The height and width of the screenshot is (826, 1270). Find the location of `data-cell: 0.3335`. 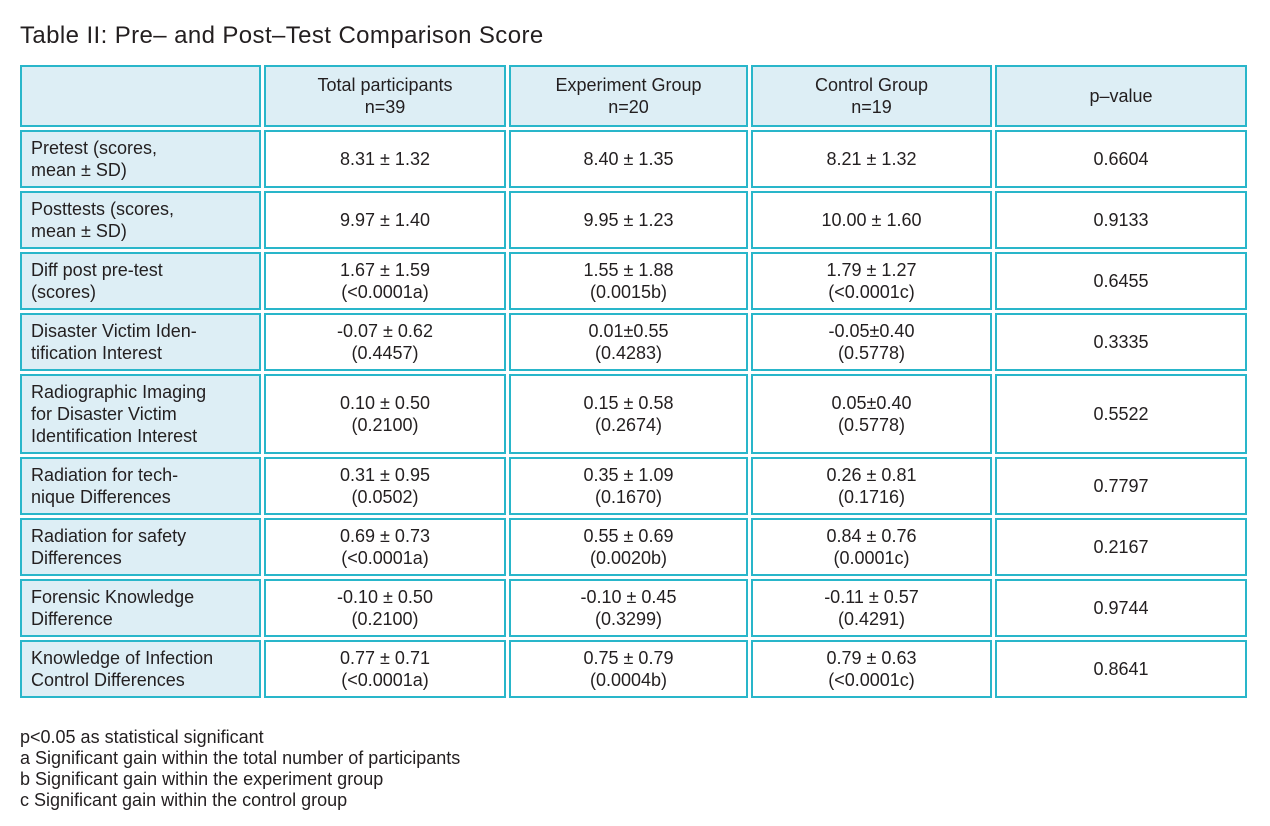

data-cell: 0.3335 is located at coordinates (1121, 342).